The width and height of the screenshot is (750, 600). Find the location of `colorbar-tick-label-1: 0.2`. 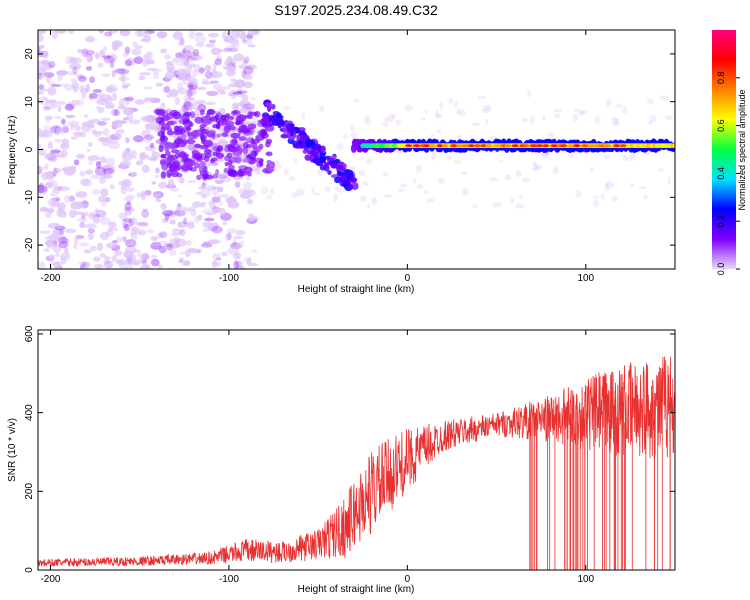

colorbar-tick-label-1: 0.2 is located at coordinates (721, 221).